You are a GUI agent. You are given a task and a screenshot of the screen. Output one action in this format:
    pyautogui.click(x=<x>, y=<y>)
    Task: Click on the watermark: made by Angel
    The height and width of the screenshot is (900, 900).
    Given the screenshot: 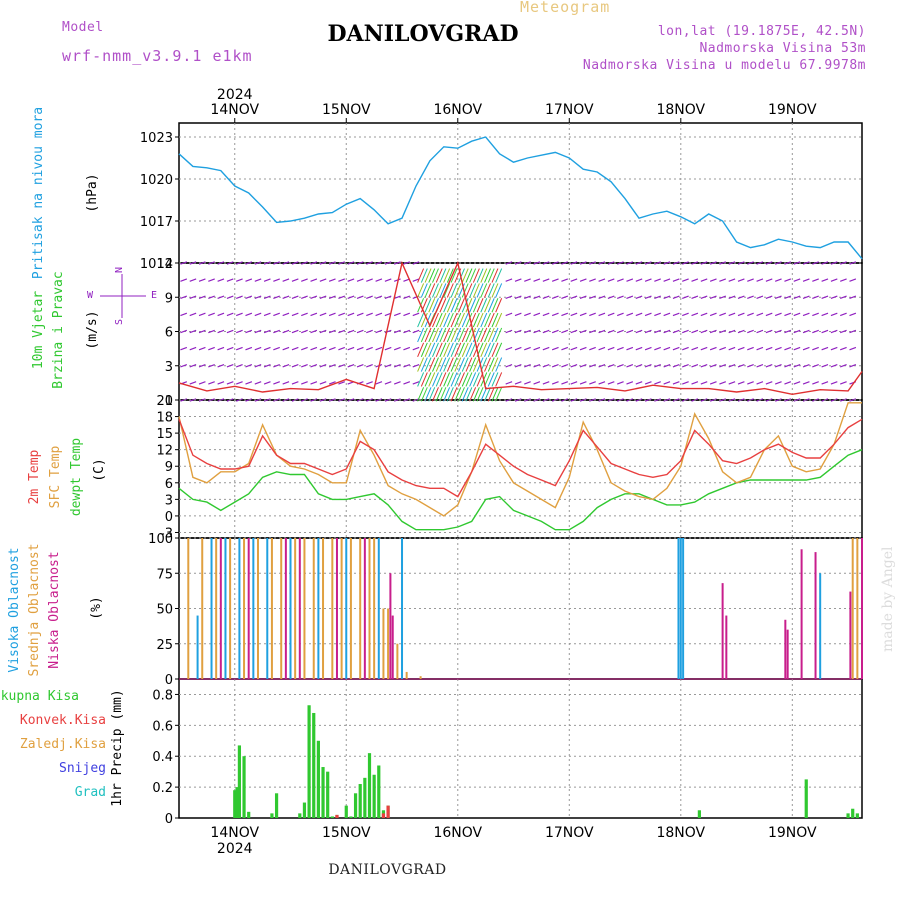 What is the action you would take?
    pyautogui.click(x=888, y=599)
    